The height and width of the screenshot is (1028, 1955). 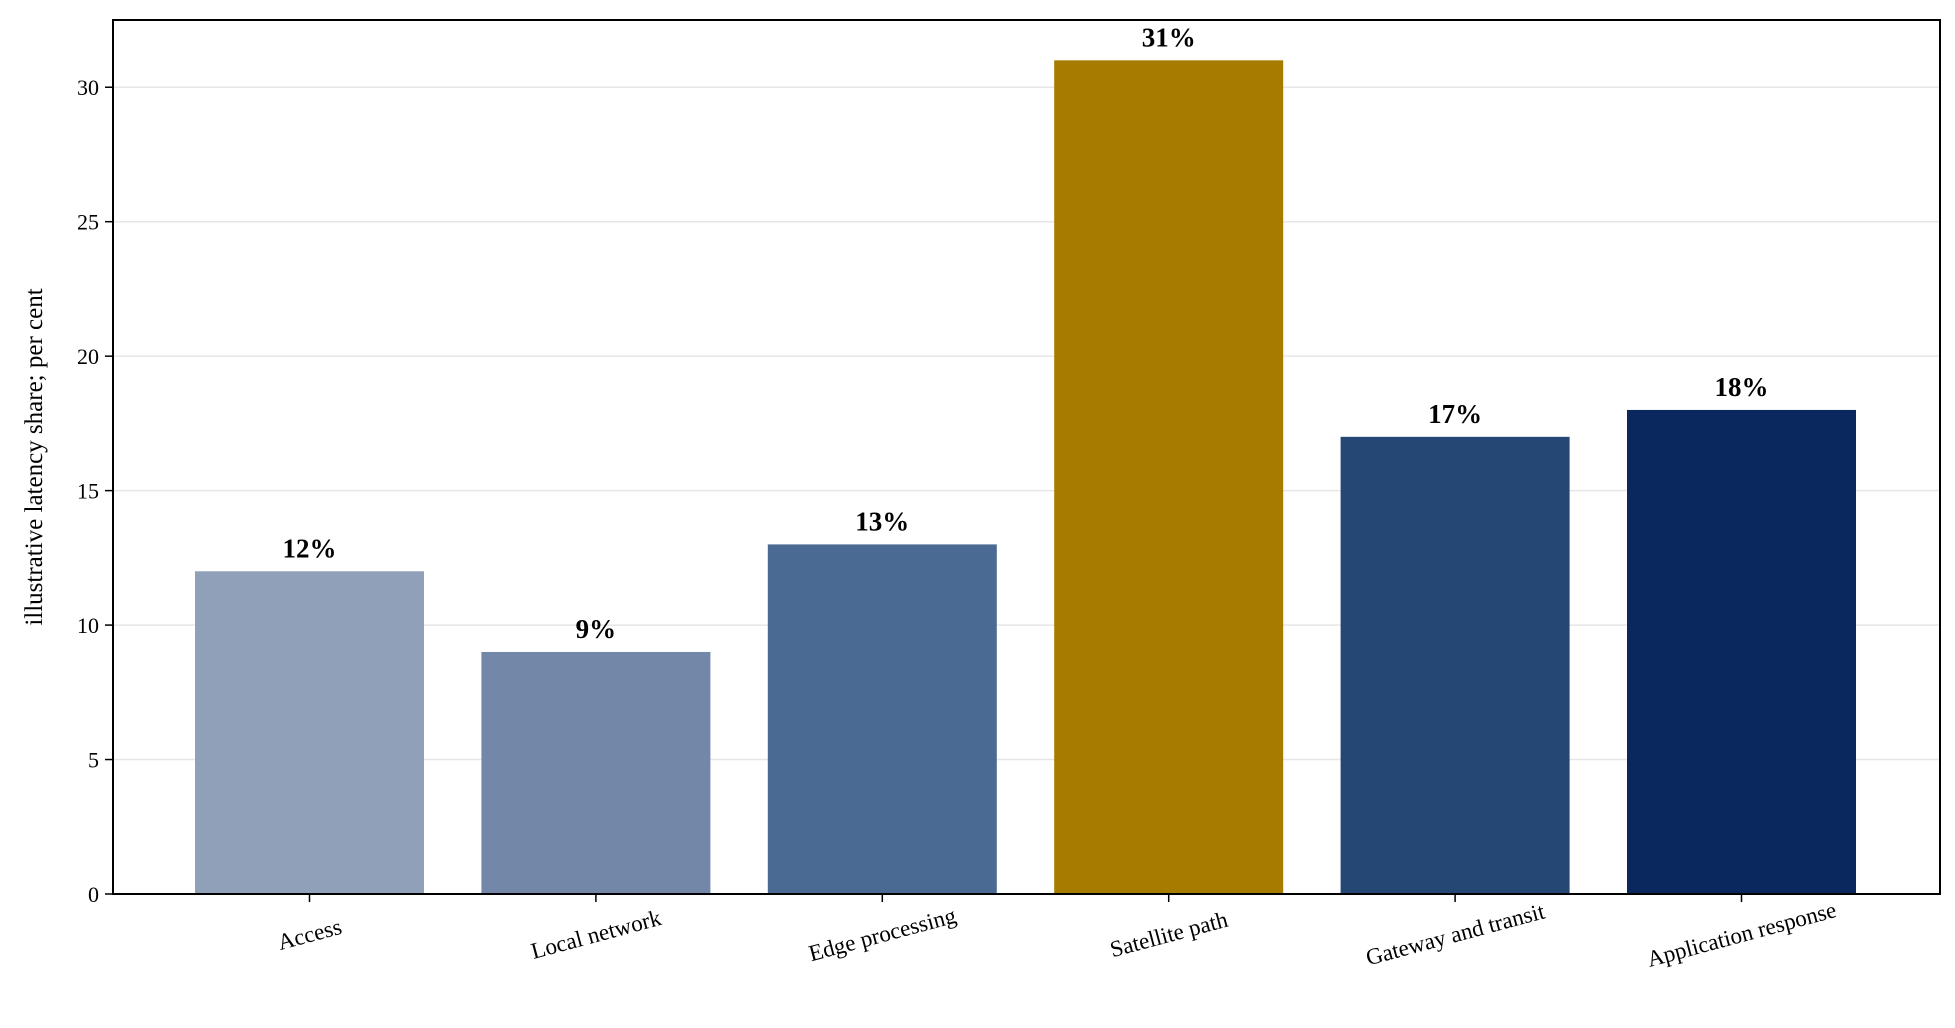 What do you see at coordinates (882, 521) in the screenshot?
I see `bar-value-label: 13%` at bounding box center [882, 521].